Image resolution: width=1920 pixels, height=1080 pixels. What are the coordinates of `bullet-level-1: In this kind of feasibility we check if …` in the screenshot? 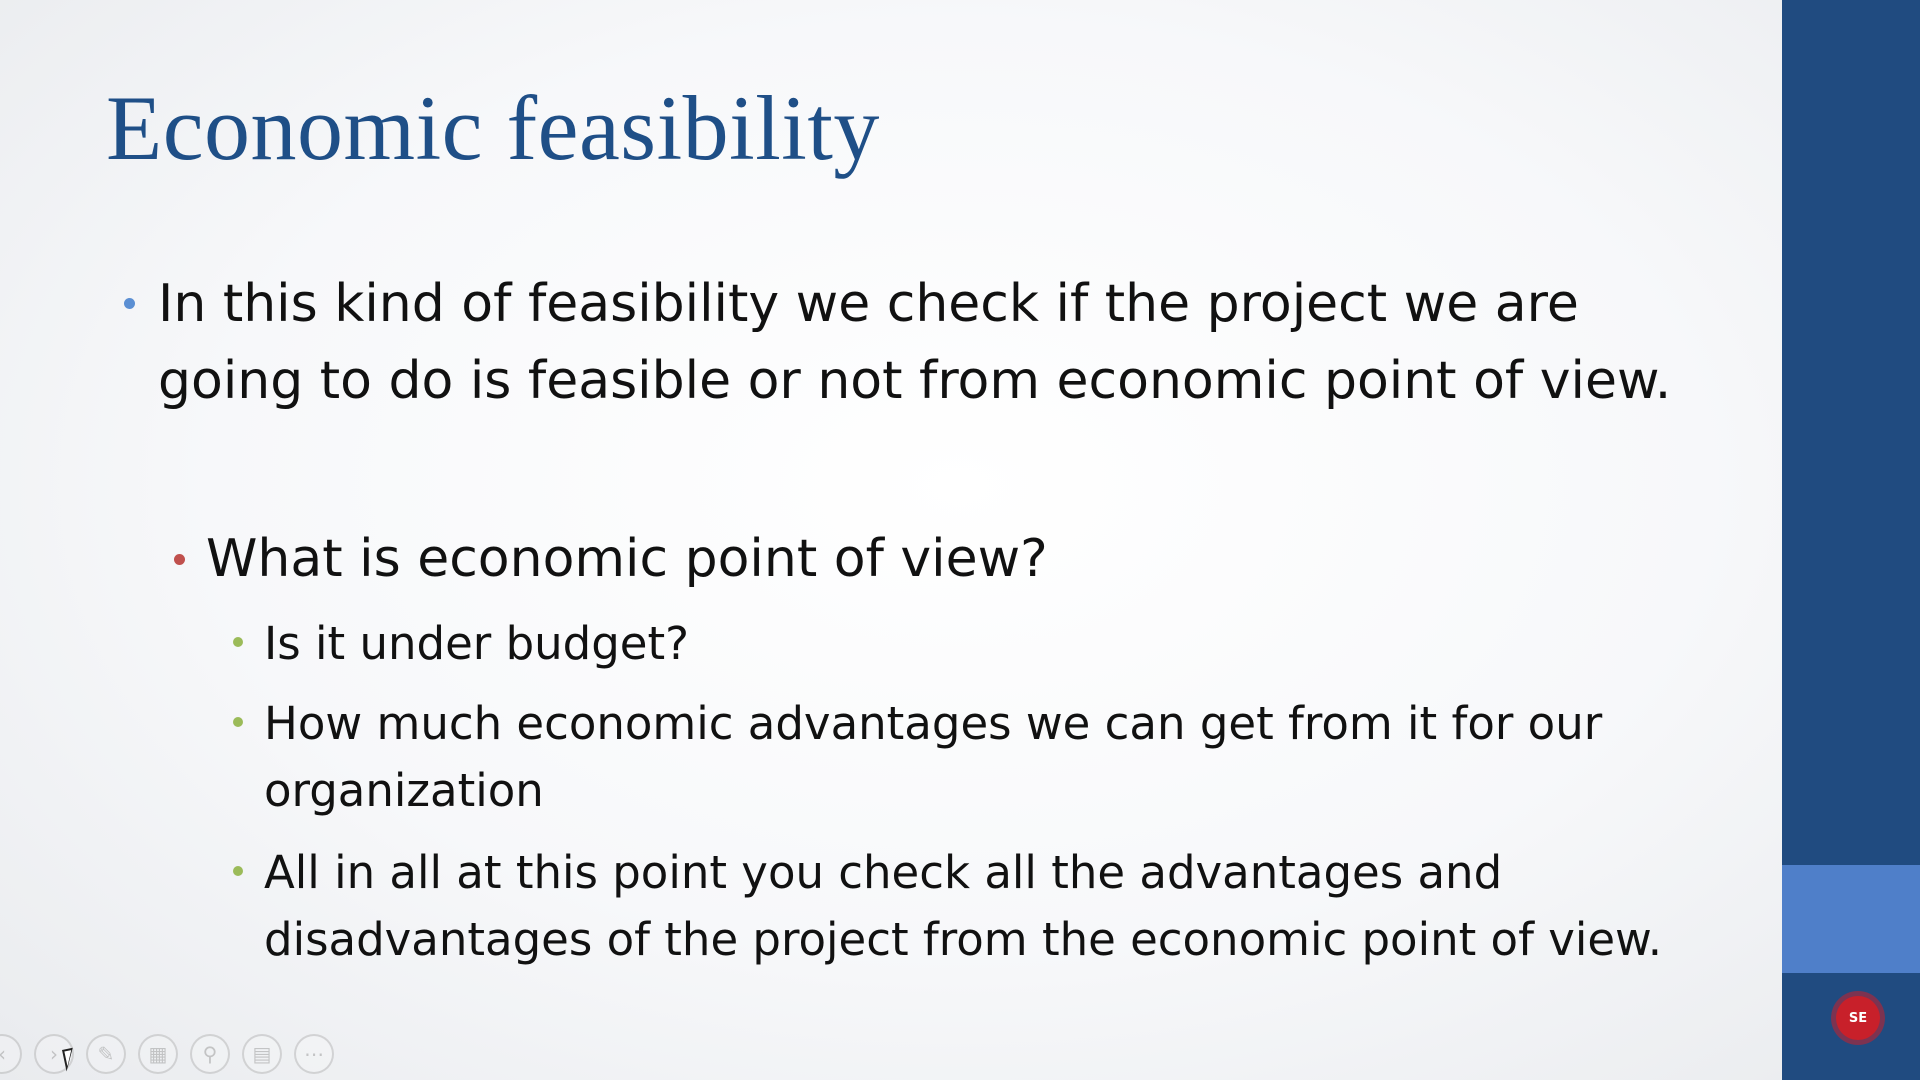 It's located at (911, 343).